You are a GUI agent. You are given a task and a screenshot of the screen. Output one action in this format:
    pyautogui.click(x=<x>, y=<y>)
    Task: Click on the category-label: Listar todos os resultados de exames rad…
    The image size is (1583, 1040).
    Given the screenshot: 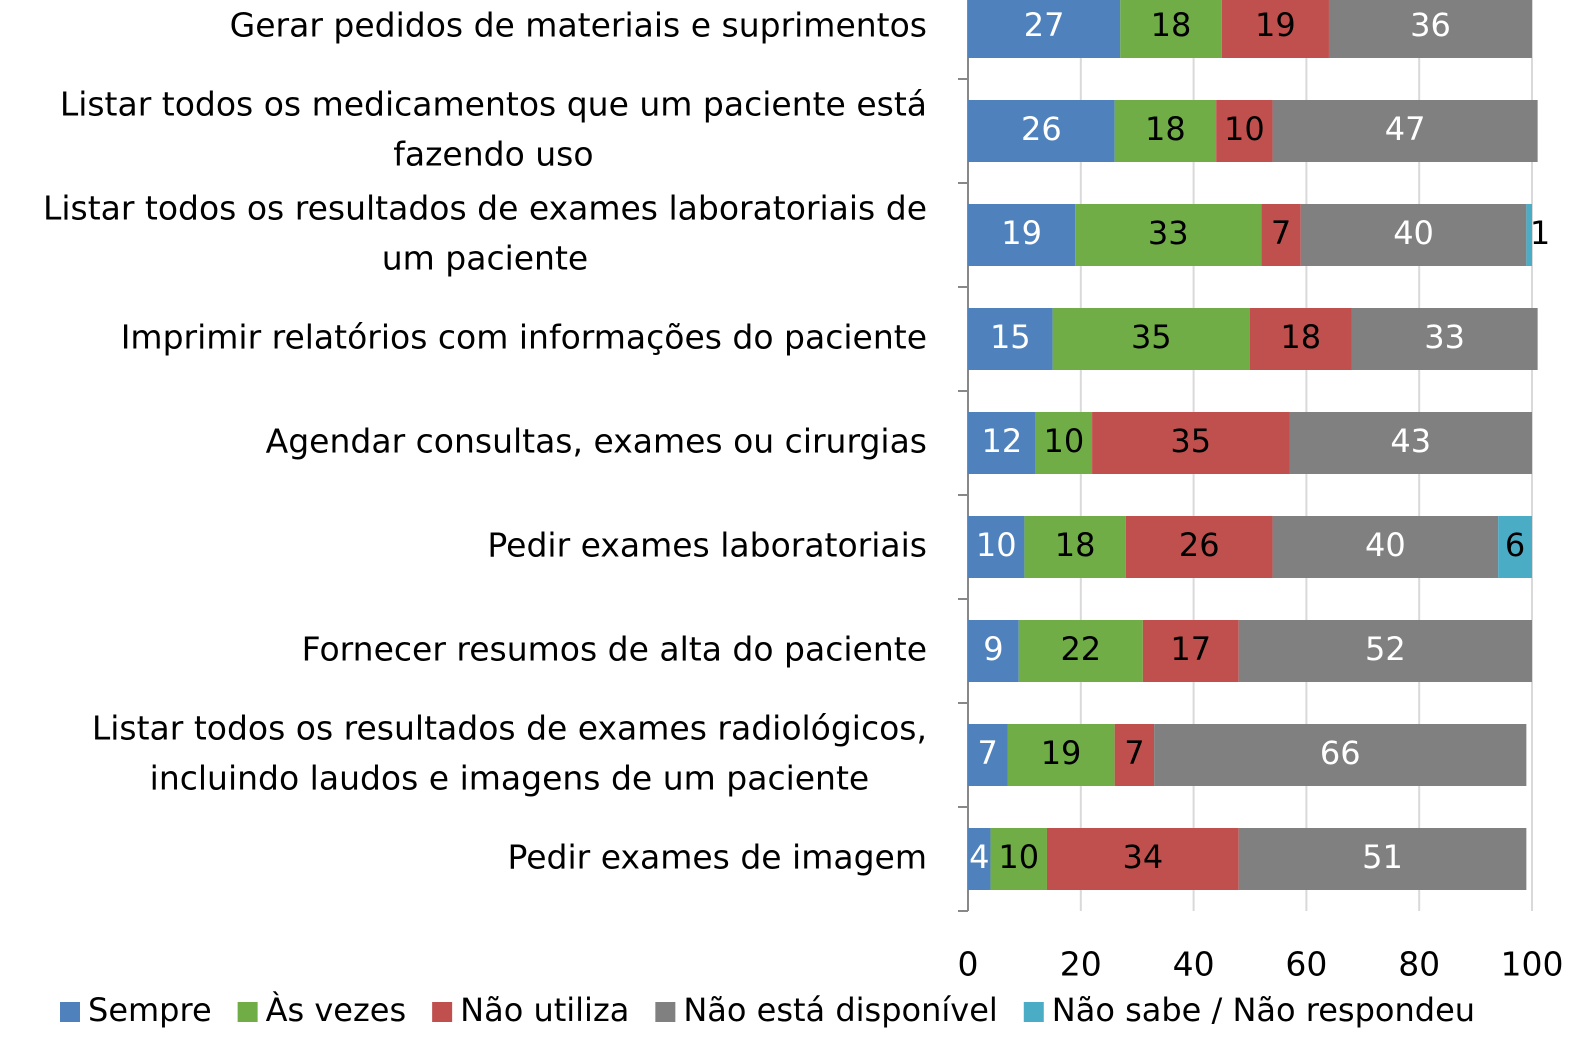 What is the action you would take?
    pyautogui.click(x=509, y=753)
    